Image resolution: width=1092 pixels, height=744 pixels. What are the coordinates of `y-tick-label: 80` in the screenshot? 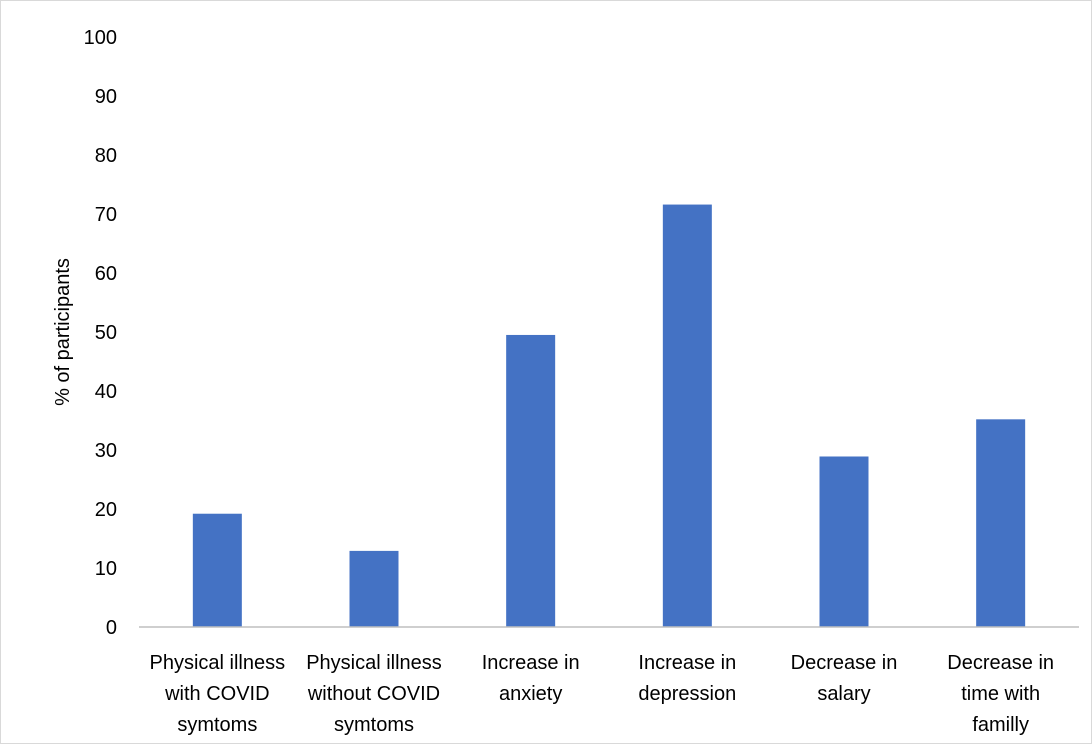 It's located at (106, 156).